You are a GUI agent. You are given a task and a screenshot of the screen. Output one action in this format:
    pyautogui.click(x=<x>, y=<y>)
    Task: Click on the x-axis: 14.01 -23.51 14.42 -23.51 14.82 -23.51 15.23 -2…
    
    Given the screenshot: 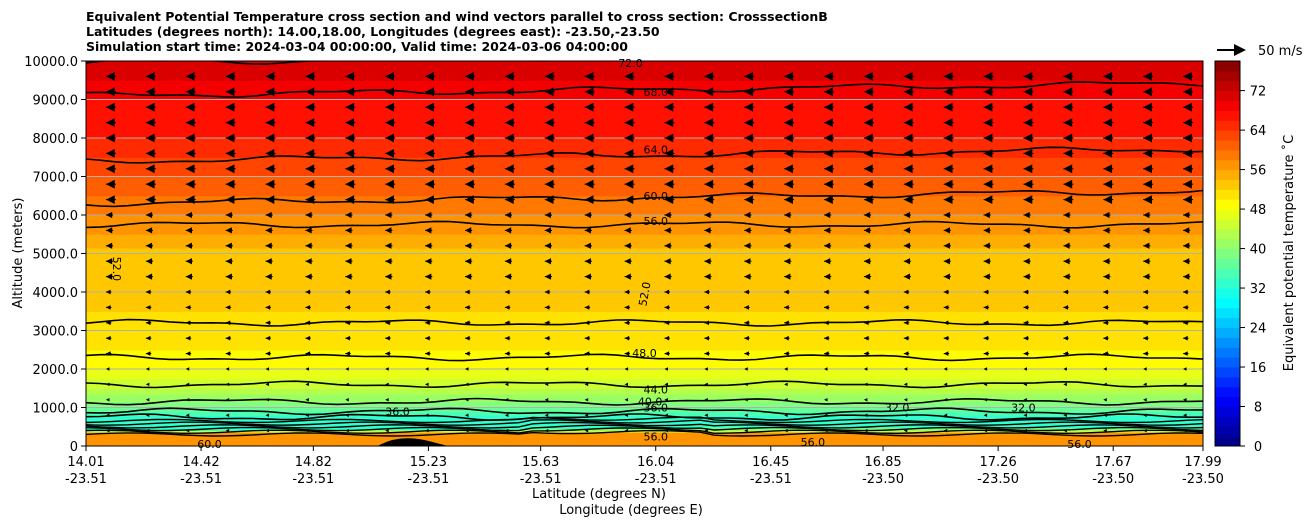 What is the action you would take?
    pyautogui.click(x=644, y=466)
    